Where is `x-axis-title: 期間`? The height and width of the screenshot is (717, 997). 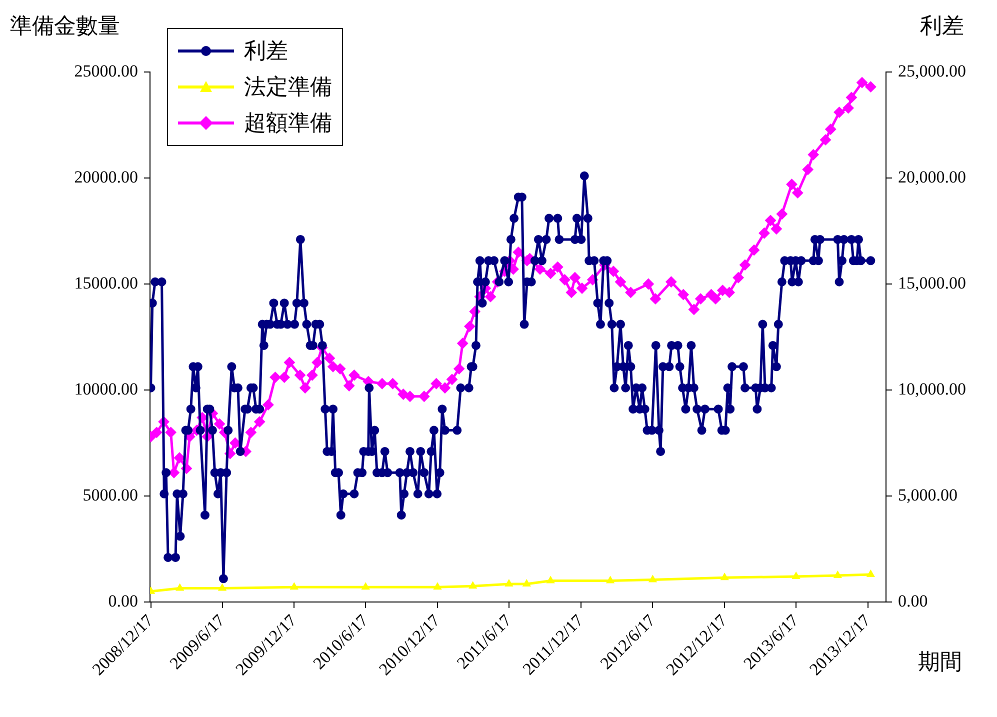
x-axis-title: 期間 is located at coordinates (940, 661).